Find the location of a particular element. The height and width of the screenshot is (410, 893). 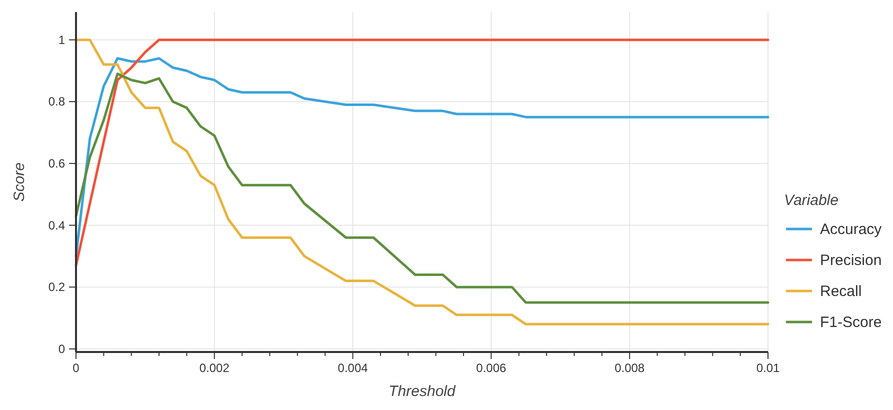

x-tick-label: 0.006 is located at coordinates (491, 368).